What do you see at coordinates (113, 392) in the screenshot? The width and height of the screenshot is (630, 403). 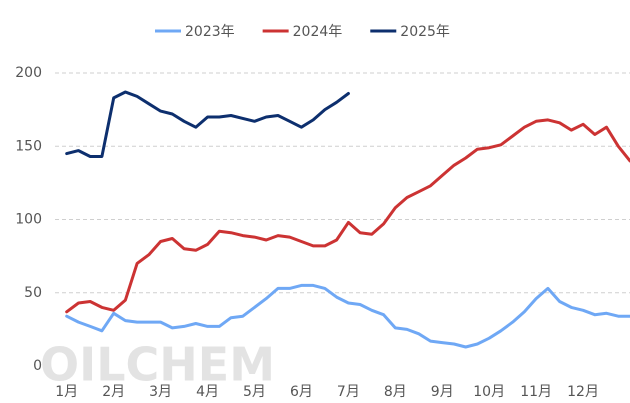 I see `x-tick-label: 2月` at bounding box center [113, 392].